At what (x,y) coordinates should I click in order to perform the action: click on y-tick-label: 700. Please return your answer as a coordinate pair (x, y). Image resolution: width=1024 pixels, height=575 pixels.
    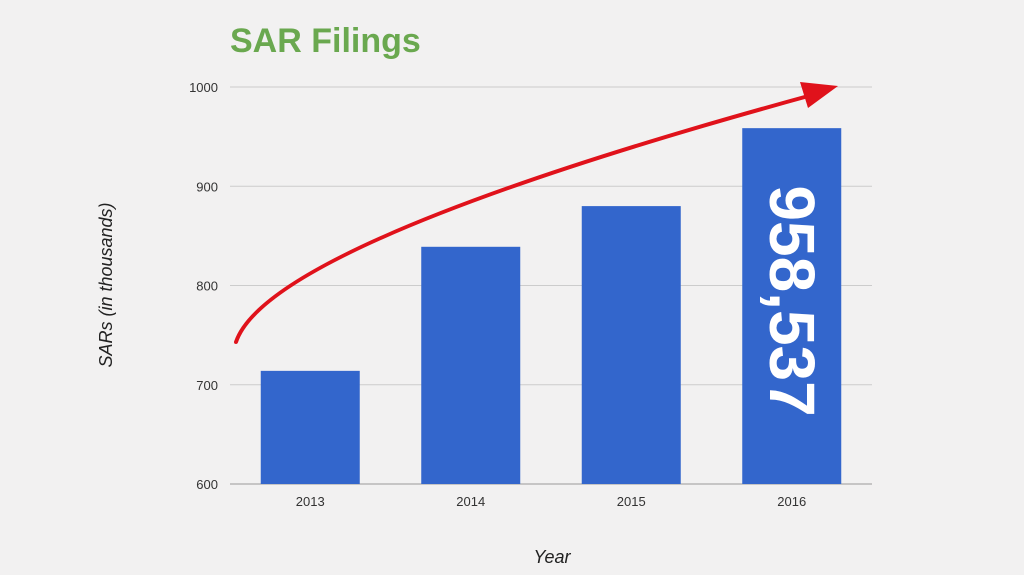
    Looking at the image, I should click on (207, 385).